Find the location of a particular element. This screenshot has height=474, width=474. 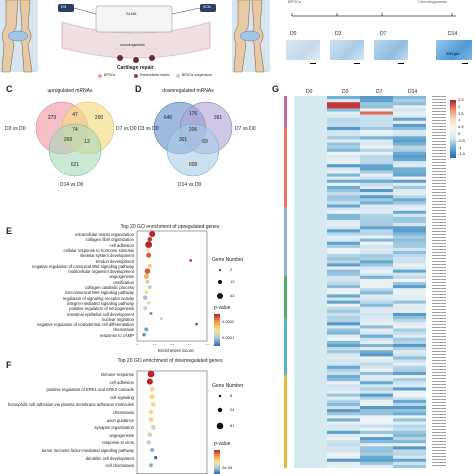

go-term-label: chemotaxis is located at coordinates (123, 330).